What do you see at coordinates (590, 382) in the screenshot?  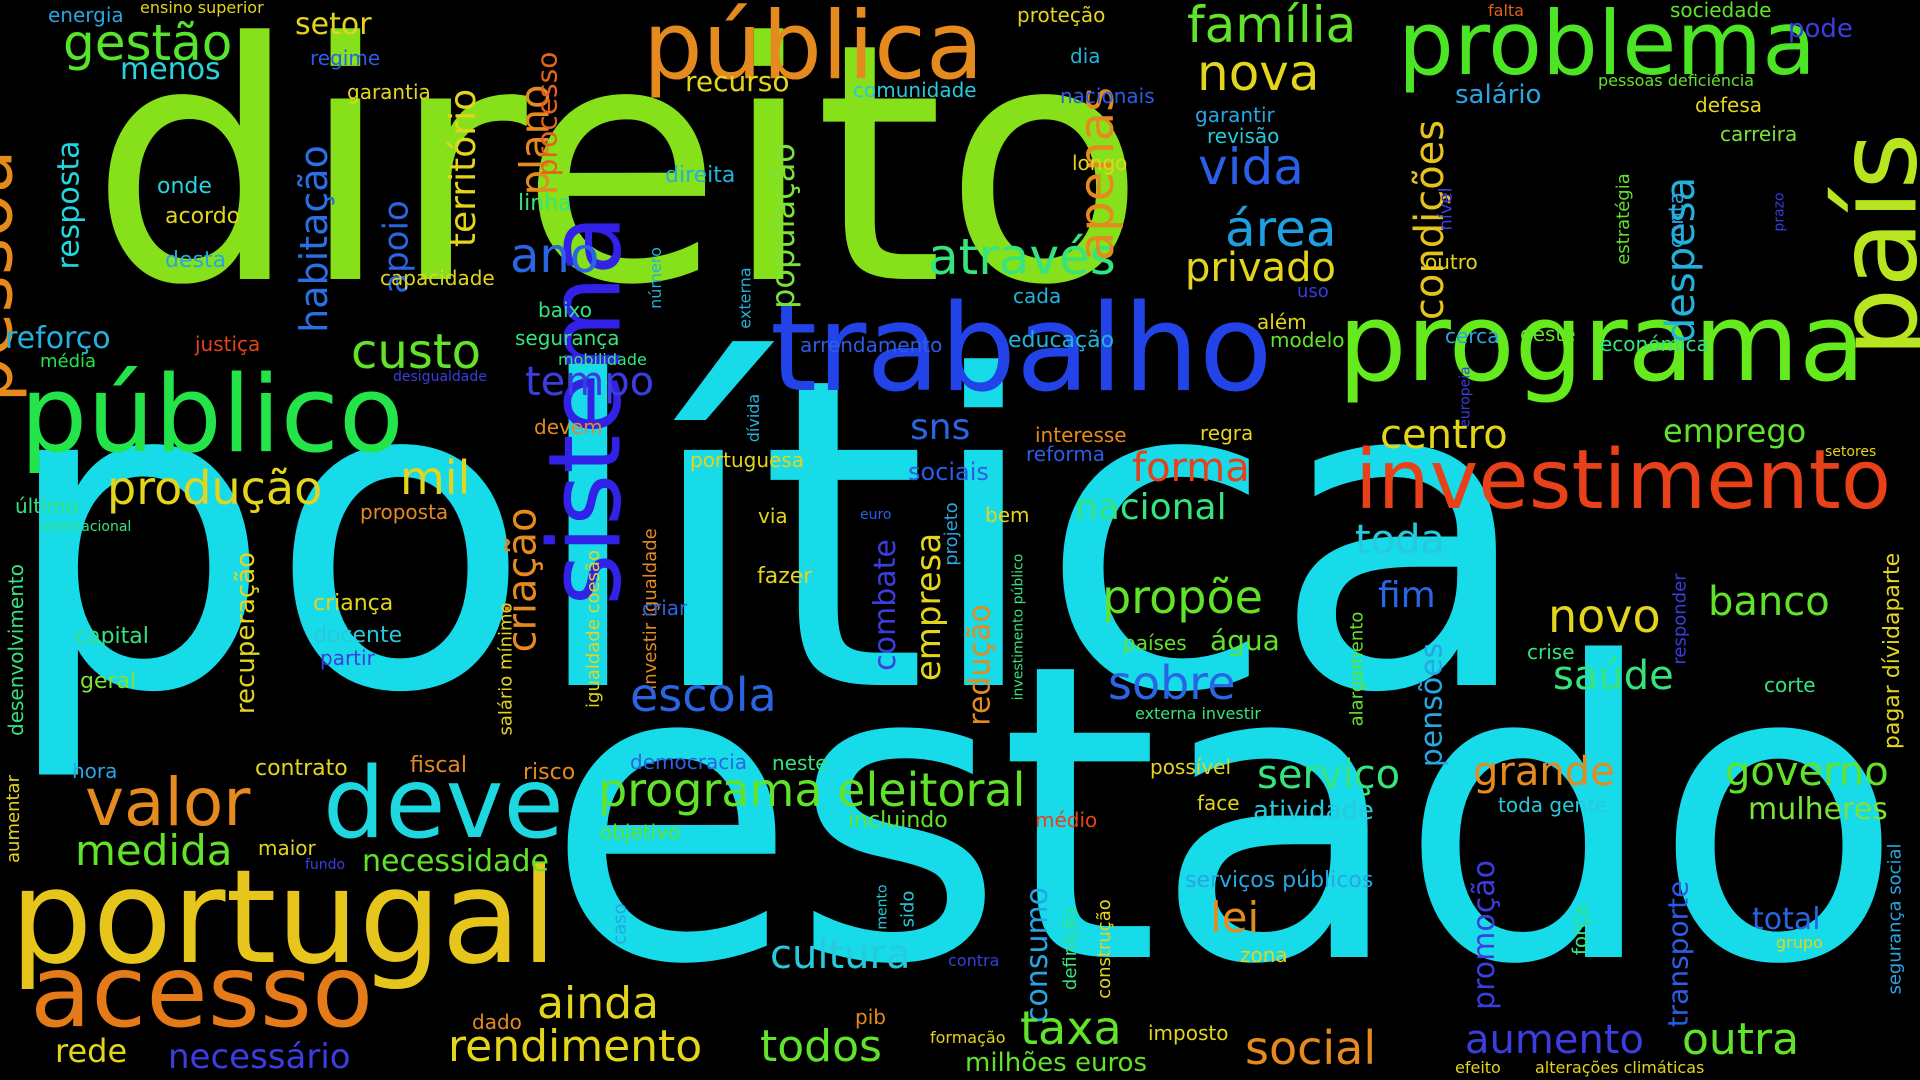 I see `word-tempo: tempo` at bounding box center [590, 382].